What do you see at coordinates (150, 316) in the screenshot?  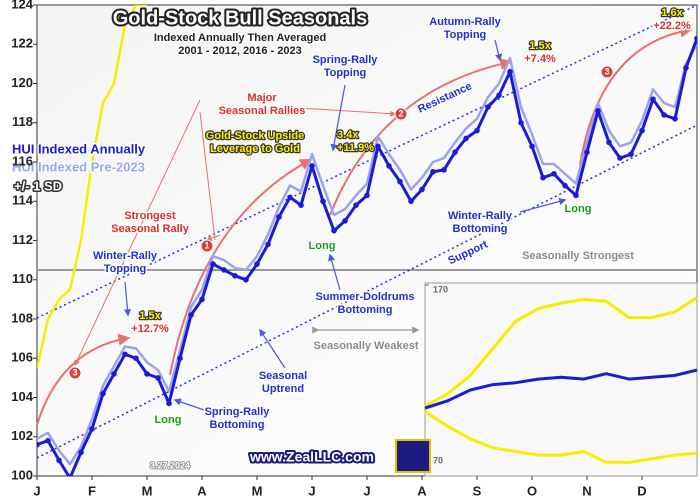 I see `annotation: 1.5x` at bounding box center [150, 316].